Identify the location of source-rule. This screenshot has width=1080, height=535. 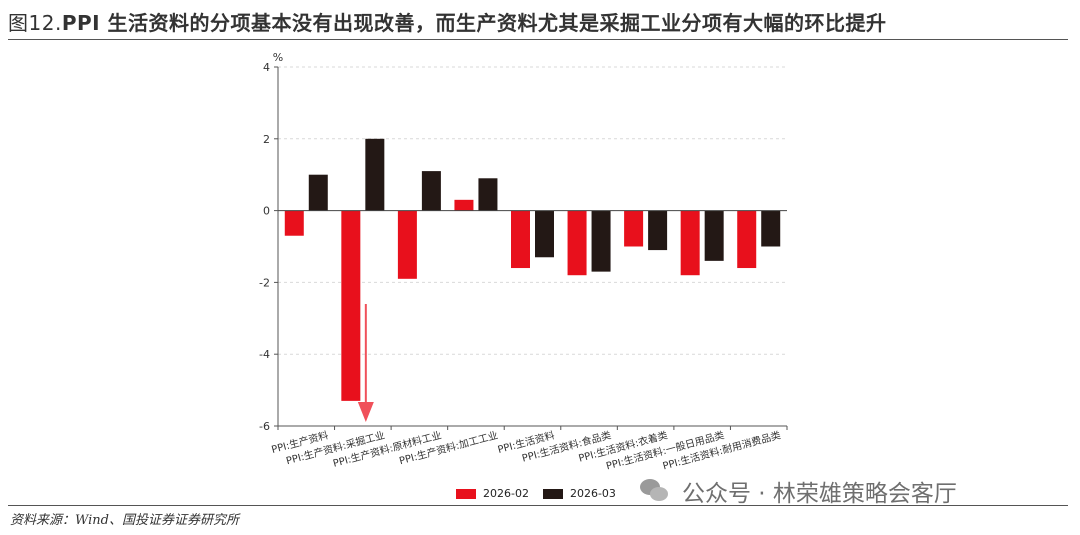
(538, 505).